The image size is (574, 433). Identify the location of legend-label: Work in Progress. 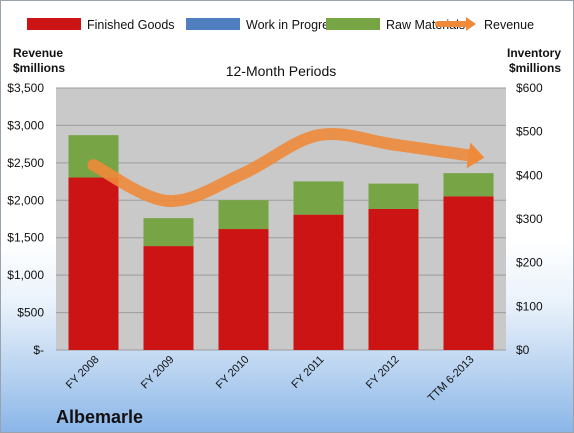
(294, 25).